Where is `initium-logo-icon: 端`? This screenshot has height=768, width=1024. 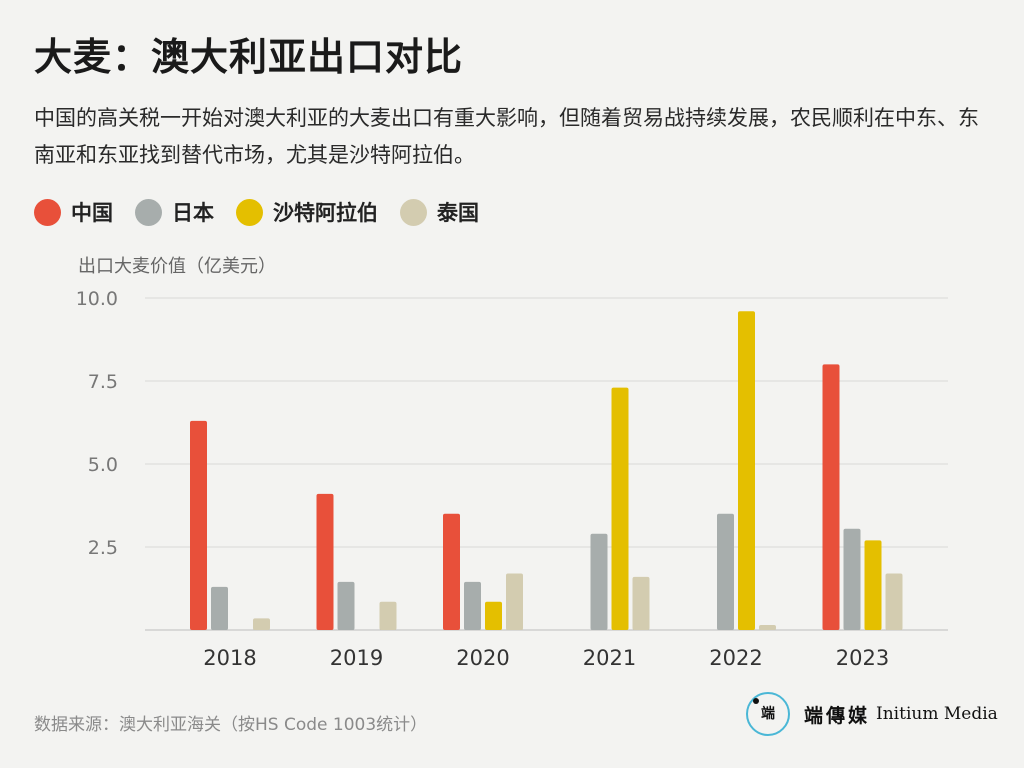 initium-logo-icon: 端 is located at coordinates (768, 714).